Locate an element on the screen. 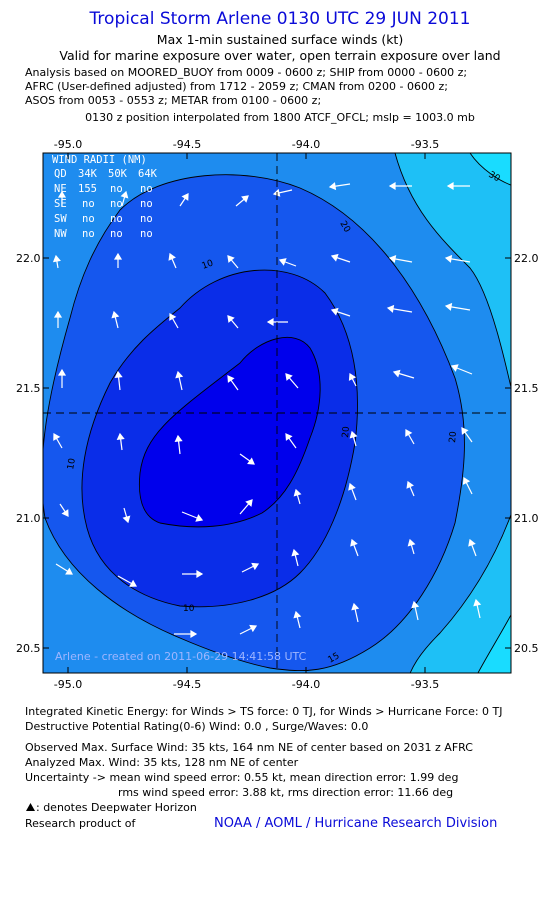 This screenshot has width=560, height=915. contour-label: 15 is located at coordinates (334, 658).